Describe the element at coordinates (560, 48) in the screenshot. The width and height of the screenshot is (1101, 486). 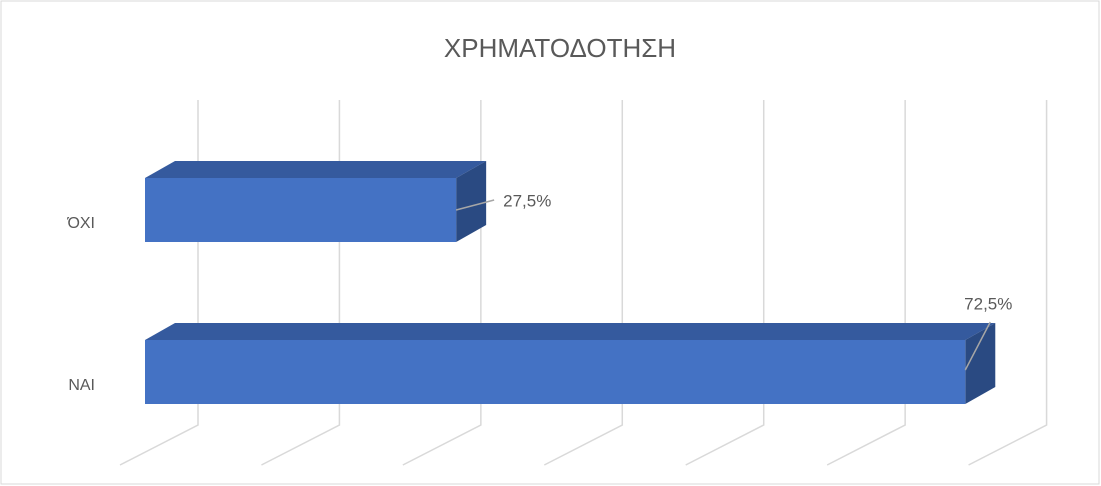
I see `chart-title: ΧΡΗΜΑΤΟΔΟΤΗΣΗ` at that location.